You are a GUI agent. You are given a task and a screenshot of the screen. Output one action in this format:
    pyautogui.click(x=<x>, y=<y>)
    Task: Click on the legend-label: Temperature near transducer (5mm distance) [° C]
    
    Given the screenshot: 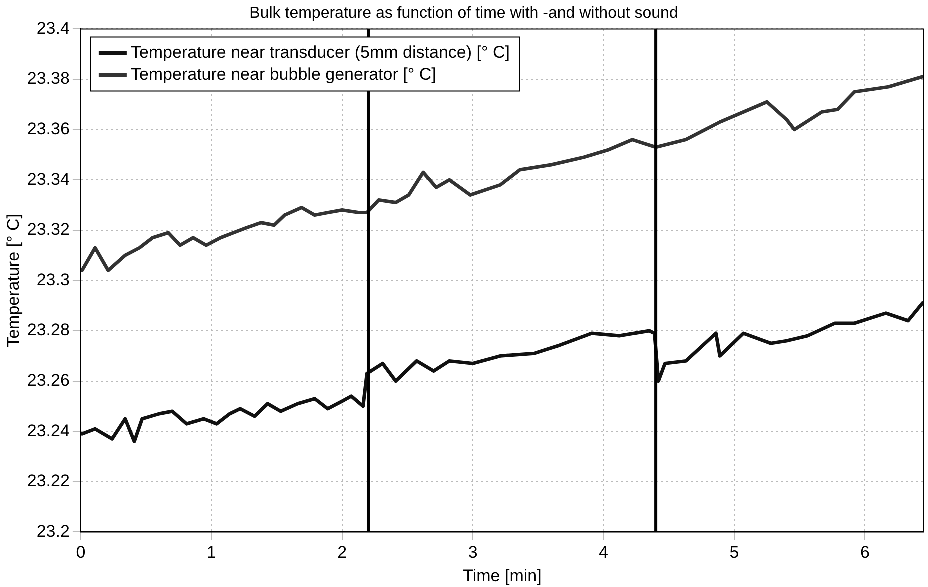 What is the action you would take?
    pyautogui.click(x=320, y=52)
    